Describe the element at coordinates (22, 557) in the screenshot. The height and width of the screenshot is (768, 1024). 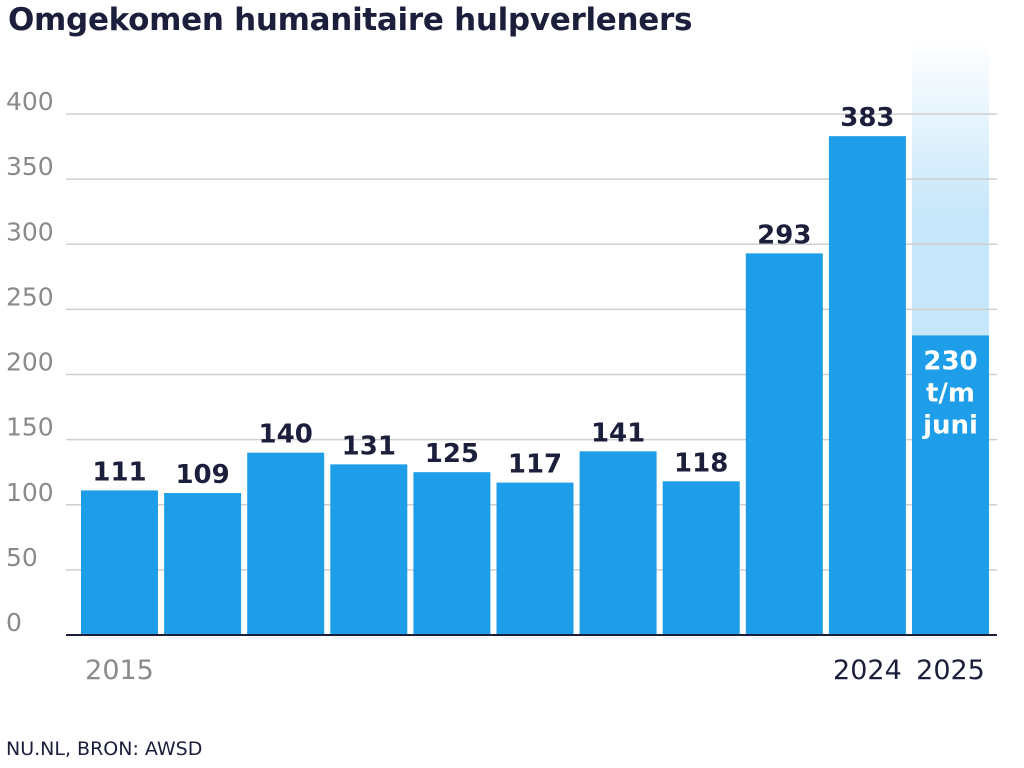
I see `y-tick-label: 50` at that location.